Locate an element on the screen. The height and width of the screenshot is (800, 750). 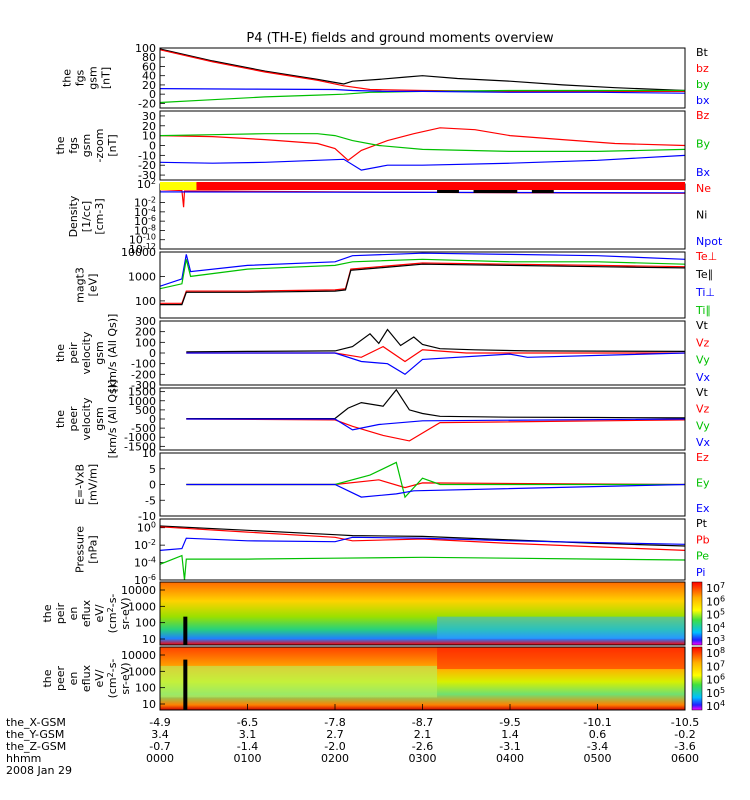
y-tick-label: 10⁻¹² is located at coordinates (142, 249).